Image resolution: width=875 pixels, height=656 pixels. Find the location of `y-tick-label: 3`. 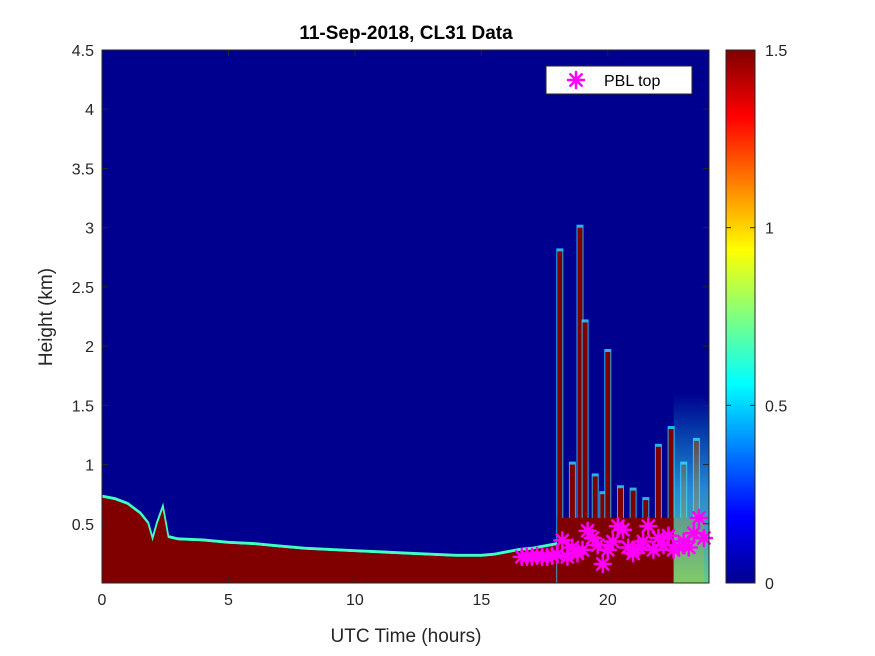

y-tick-label: 3 is located at coordinates (89, 229).